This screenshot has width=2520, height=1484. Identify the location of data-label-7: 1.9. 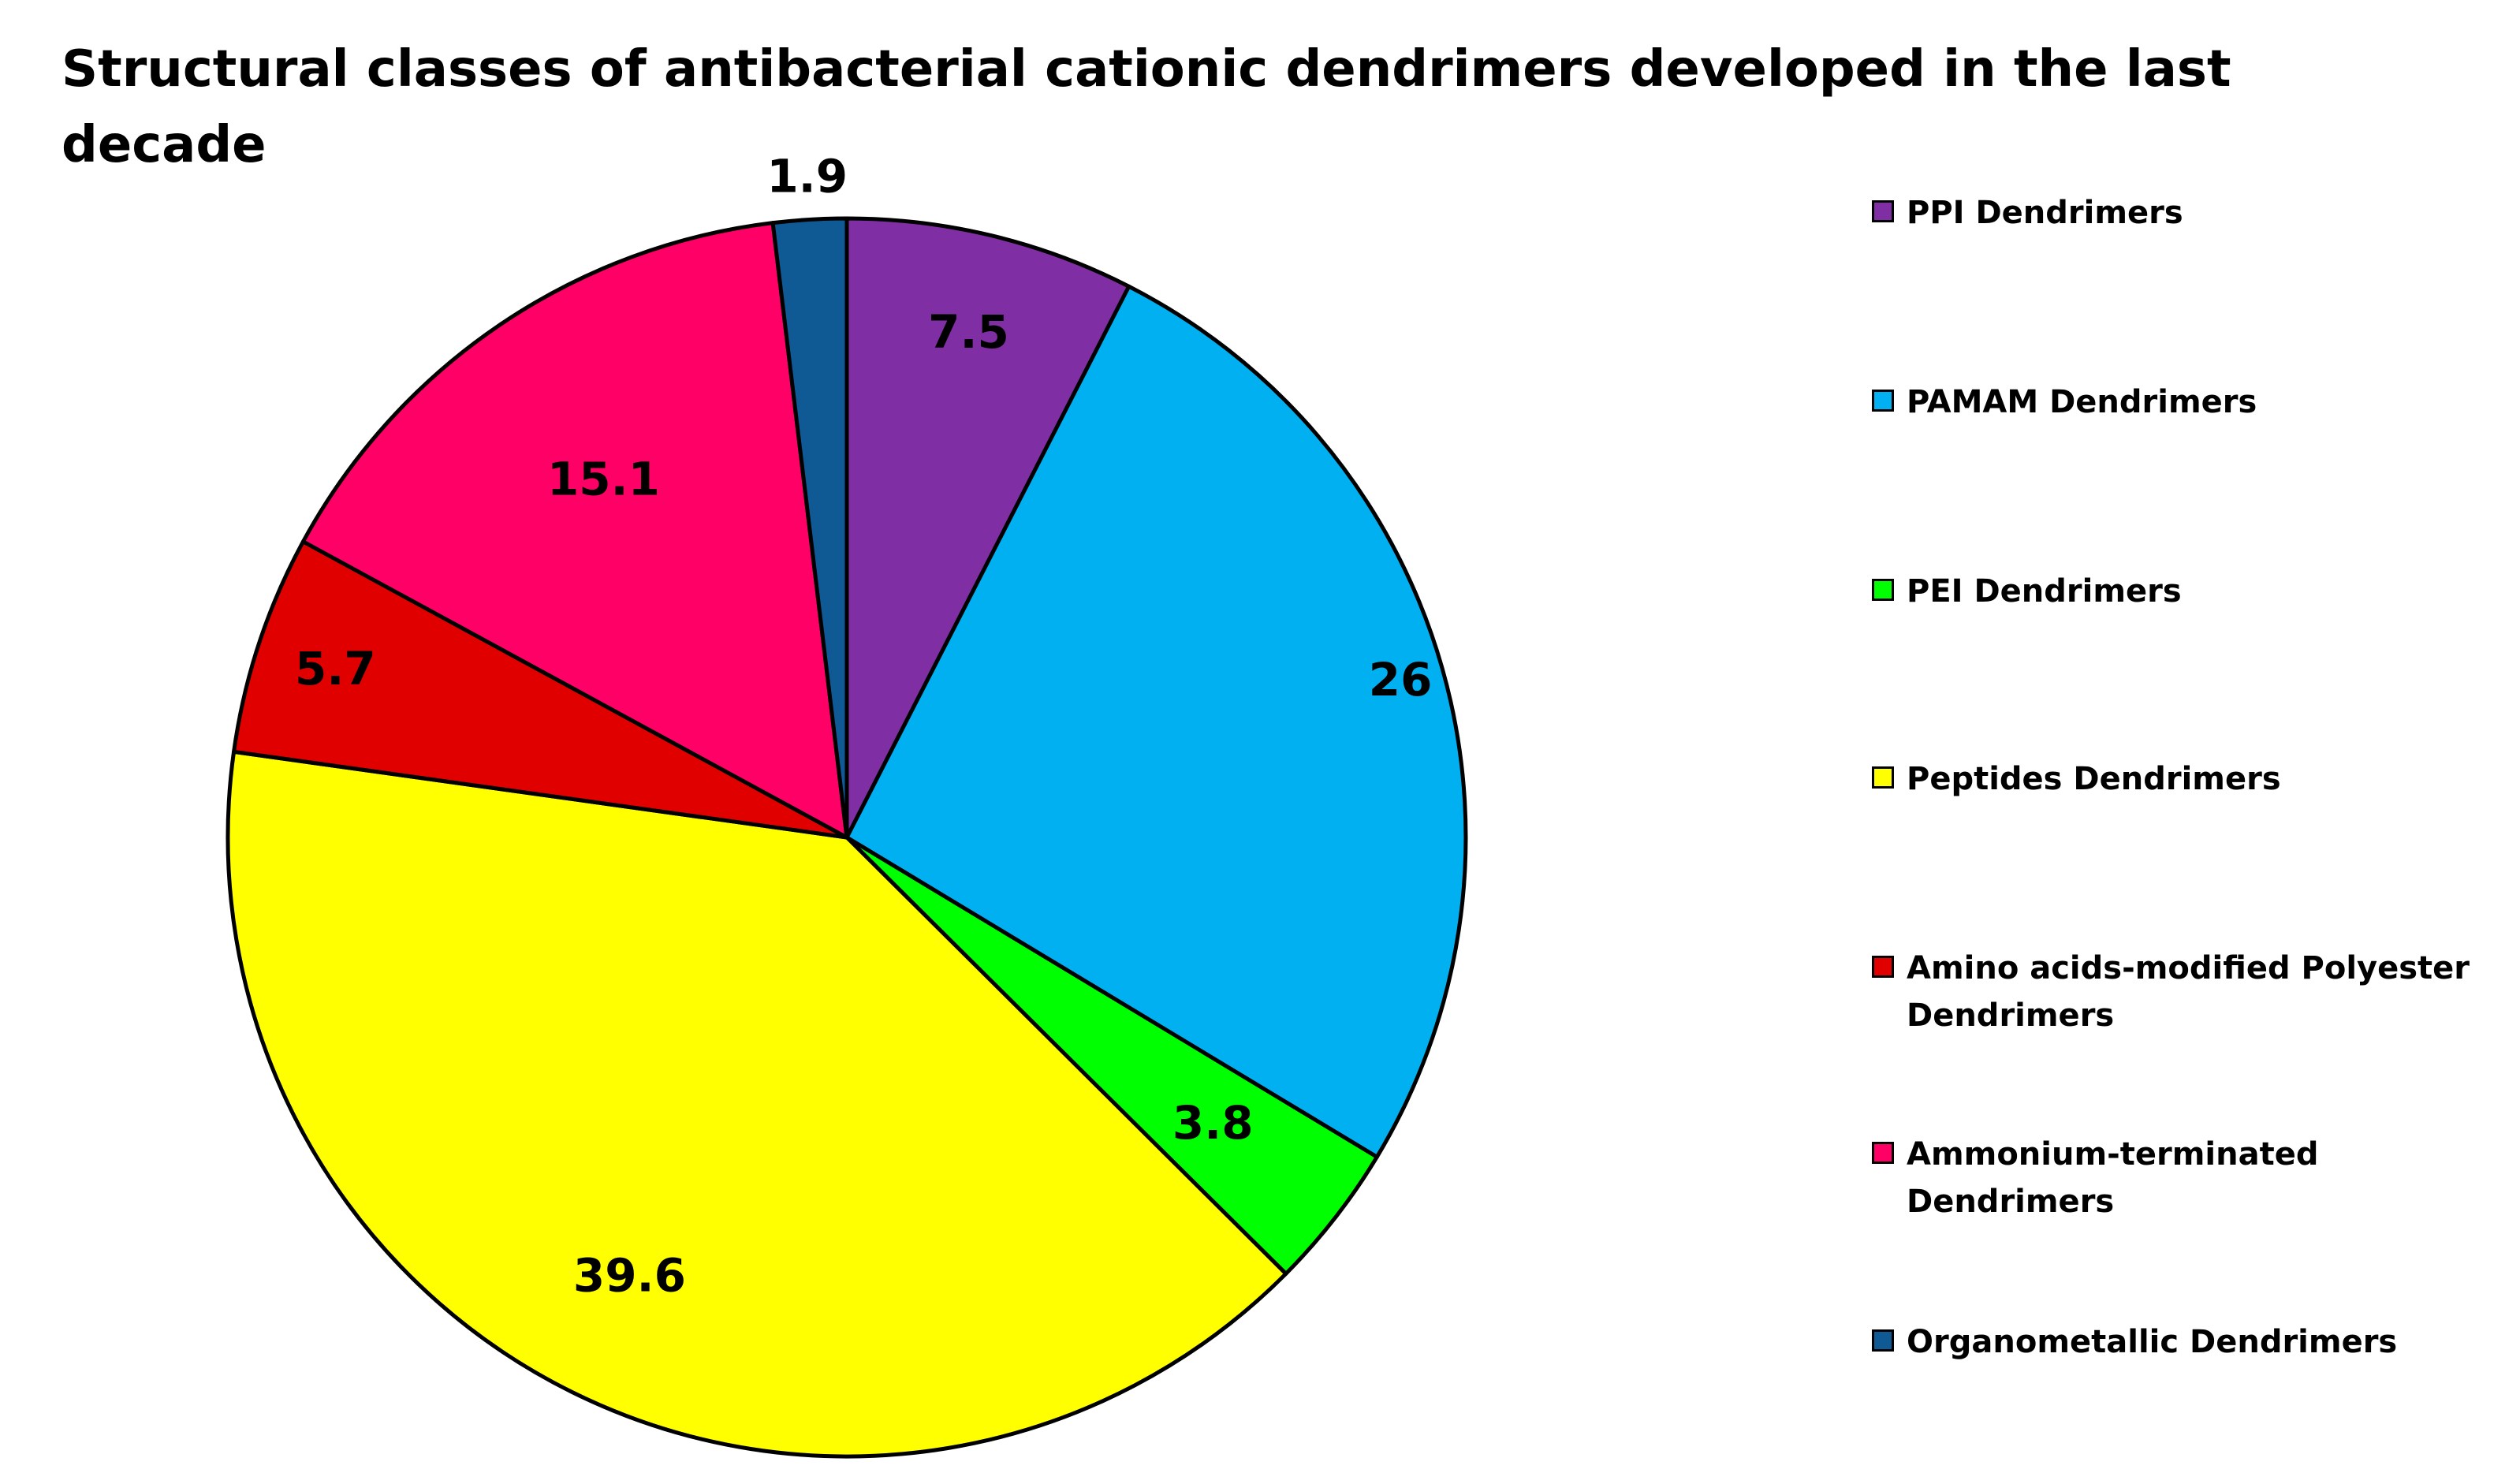
(807, 176).